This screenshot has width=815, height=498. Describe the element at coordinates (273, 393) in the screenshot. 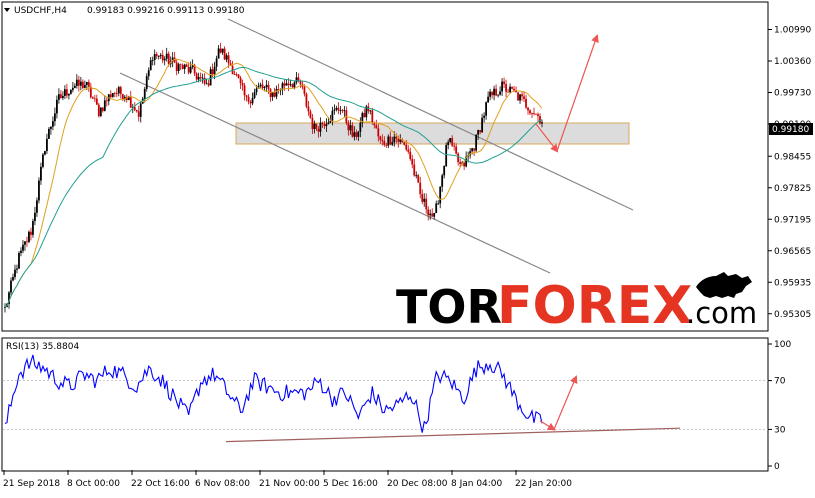

I see `rsi-line` at that location.